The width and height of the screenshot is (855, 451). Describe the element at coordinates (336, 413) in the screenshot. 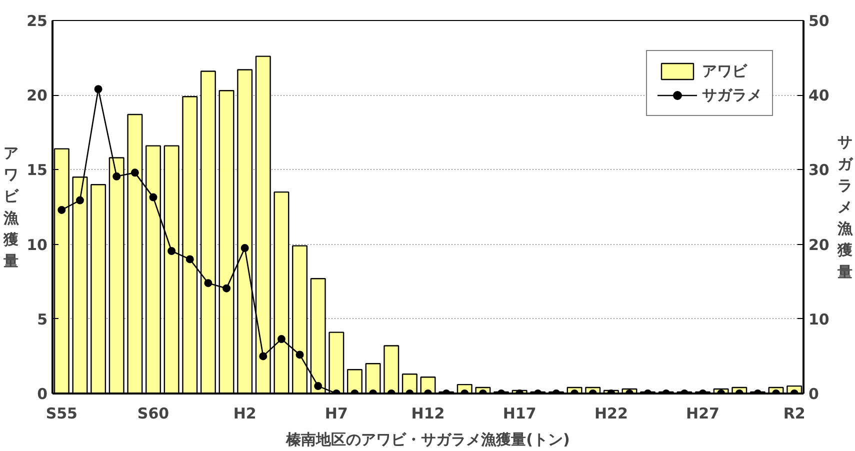

I see `x-tick-label: H7` at that location.